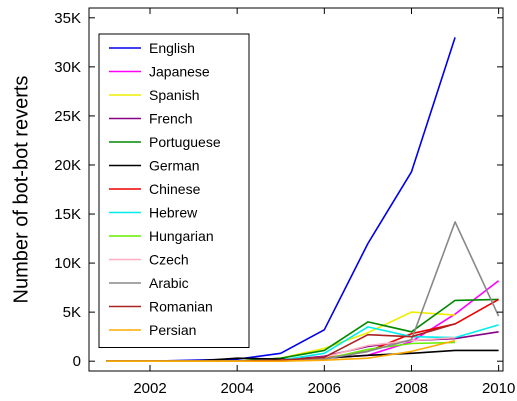 The width and height of the screenshot is (517, 401). What do you see at coordinates (67, 214) in the screenshot?
I see `y-tick-label: 15K` at bounding box center [67, 214].